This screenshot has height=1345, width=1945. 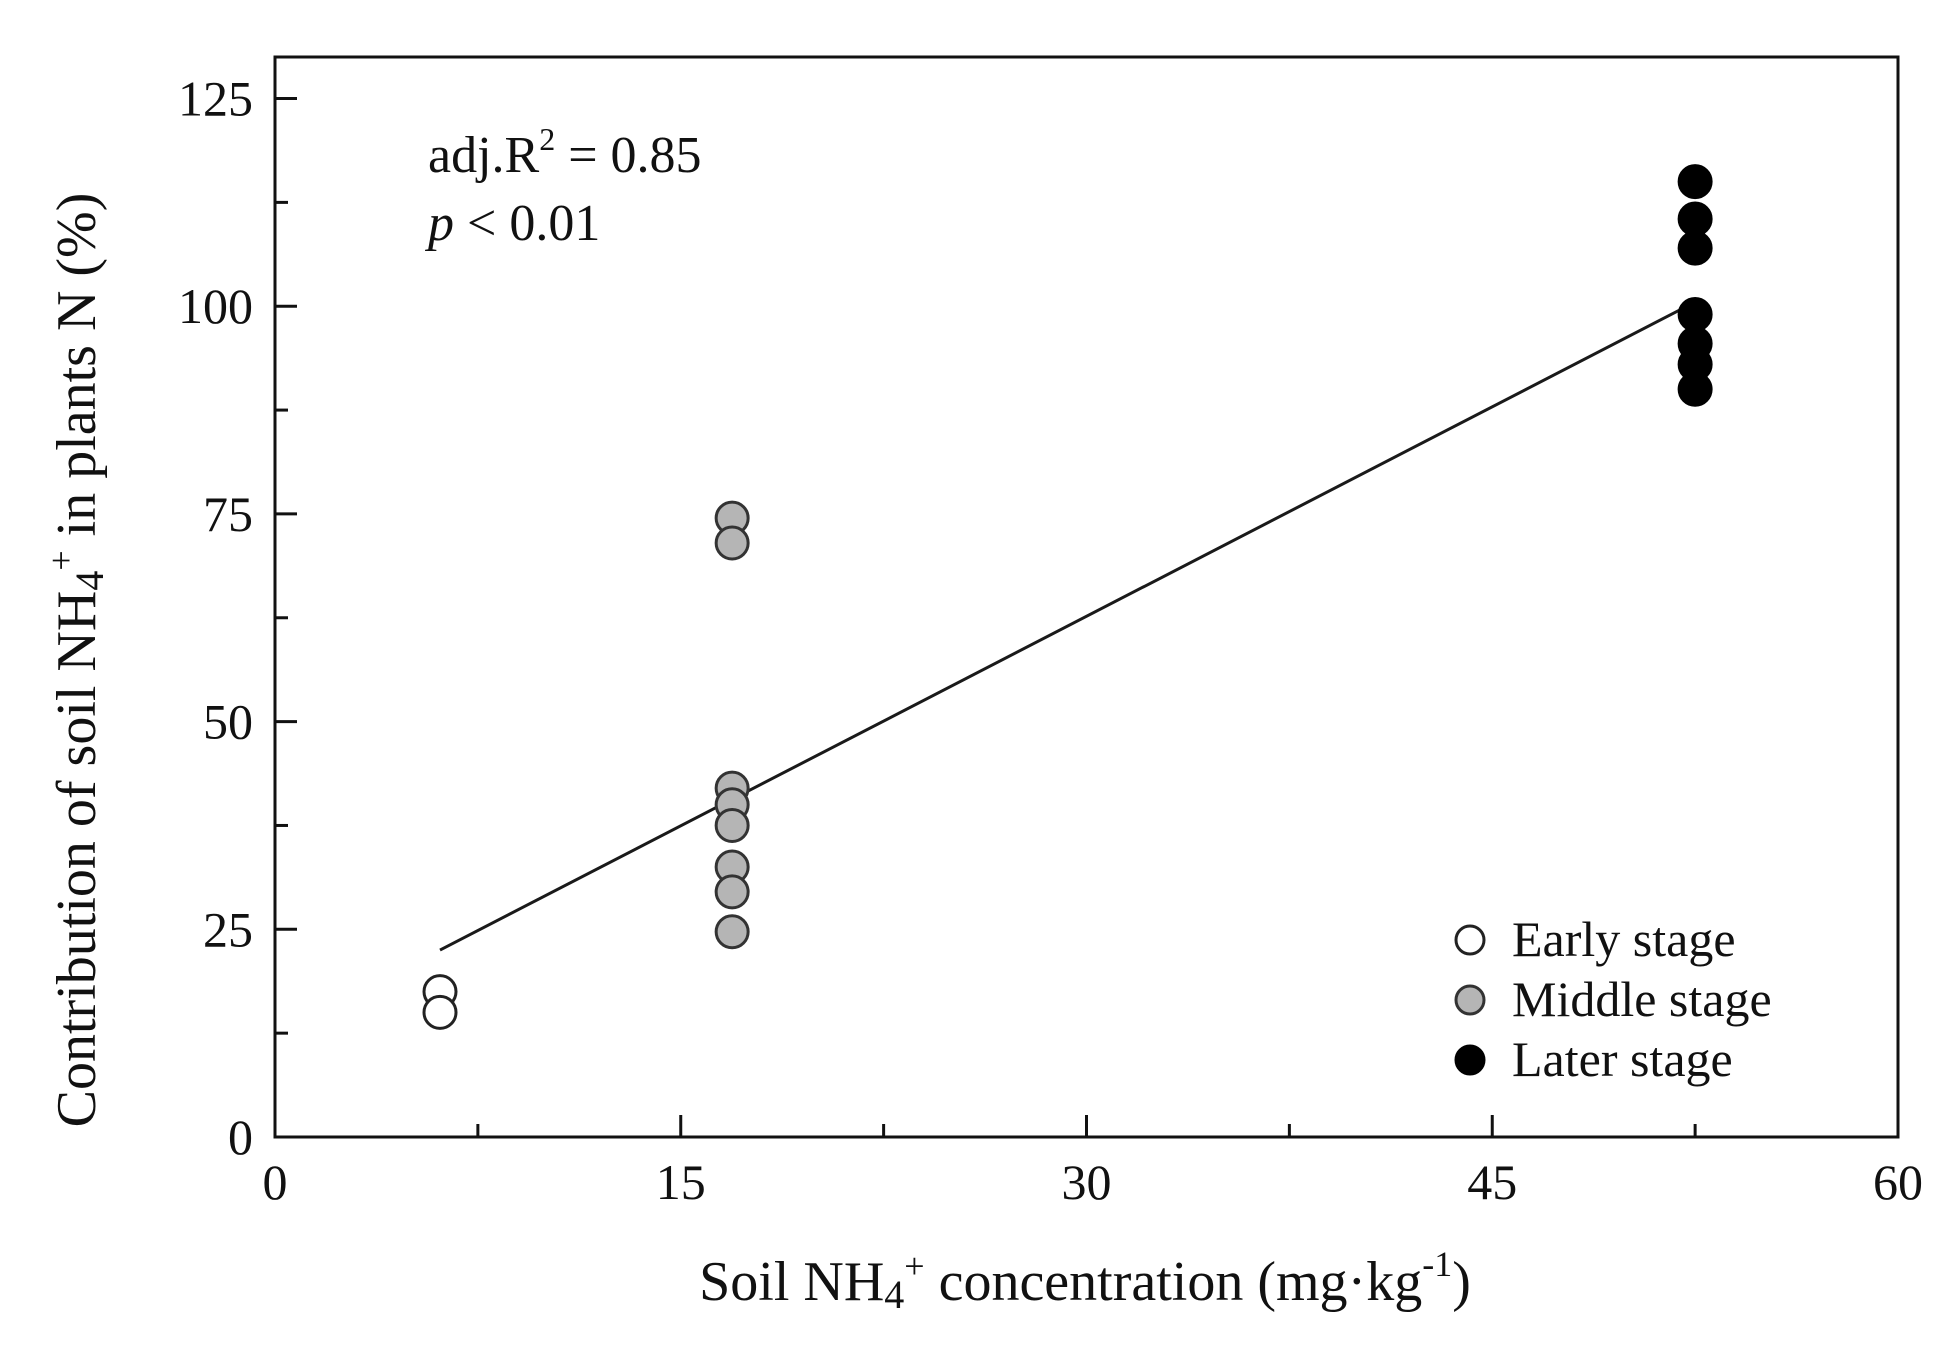 I want to click on y-tick-label: 25, so click(x=228, y=929).